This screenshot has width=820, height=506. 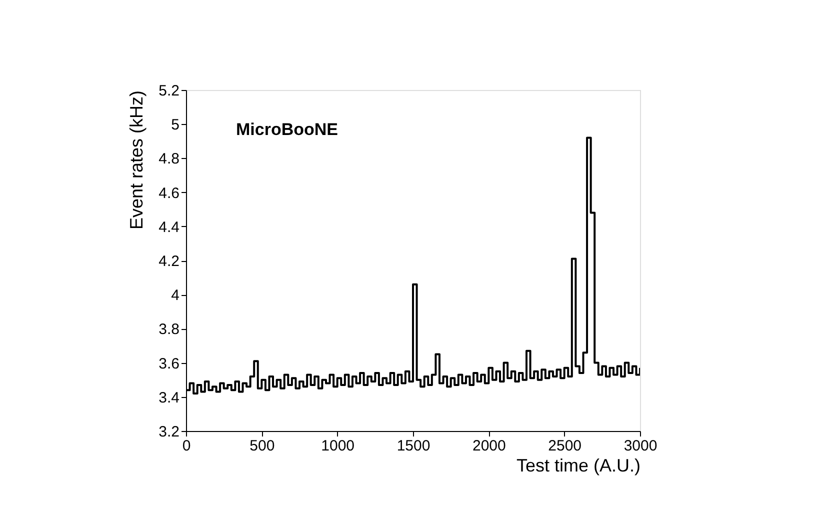 I want to click on x-axis-title: Test time (A.U.), so click(x=578, y=466).